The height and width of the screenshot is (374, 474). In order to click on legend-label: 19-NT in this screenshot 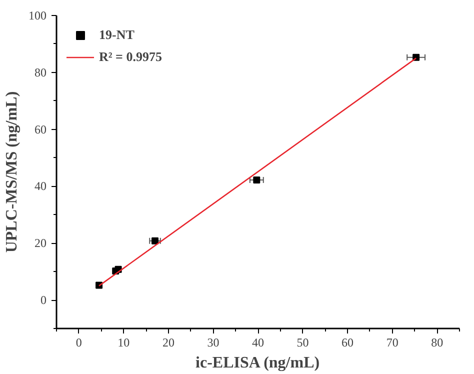, I will do `click(116, 35)`.